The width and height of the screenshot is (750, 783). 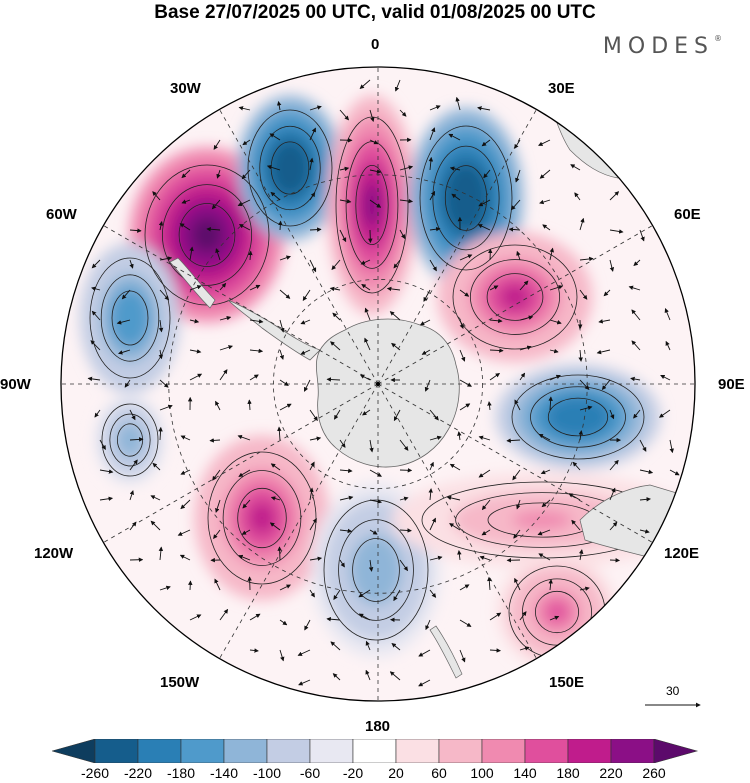 I want to click on colorbar-tick-label: -60, so click(x=310, y=773).